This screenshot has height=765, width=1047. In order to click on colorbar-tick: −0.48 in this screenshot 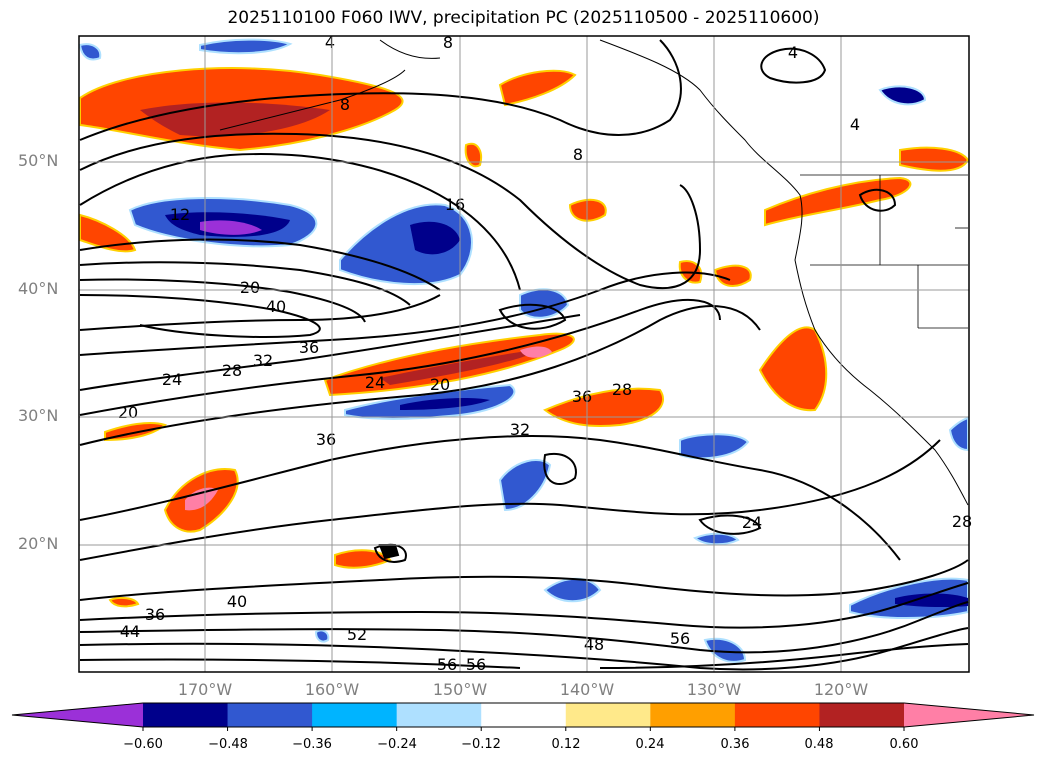, I will do `click(228, 744)`.